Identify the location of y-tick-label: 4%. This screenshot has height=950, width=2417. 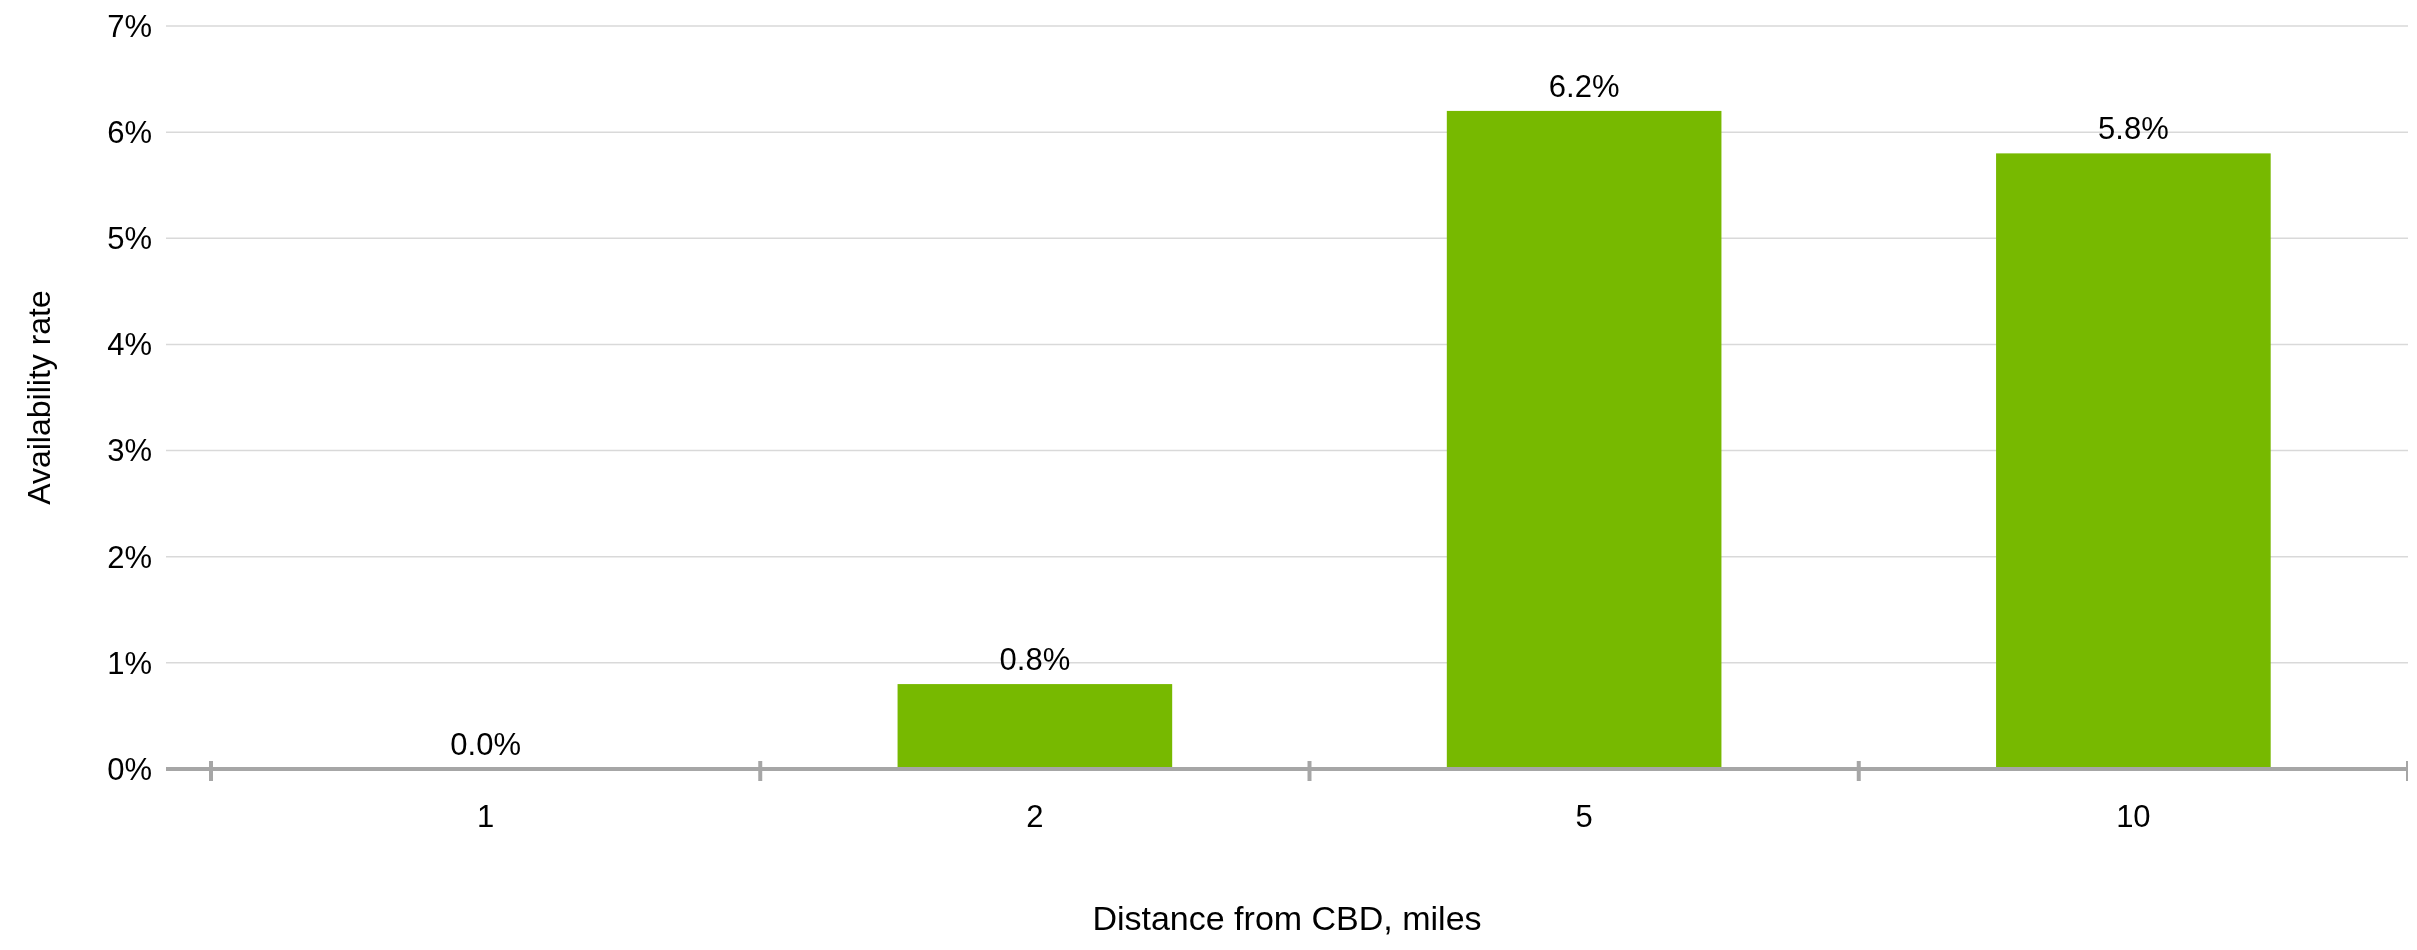
(129, 345).